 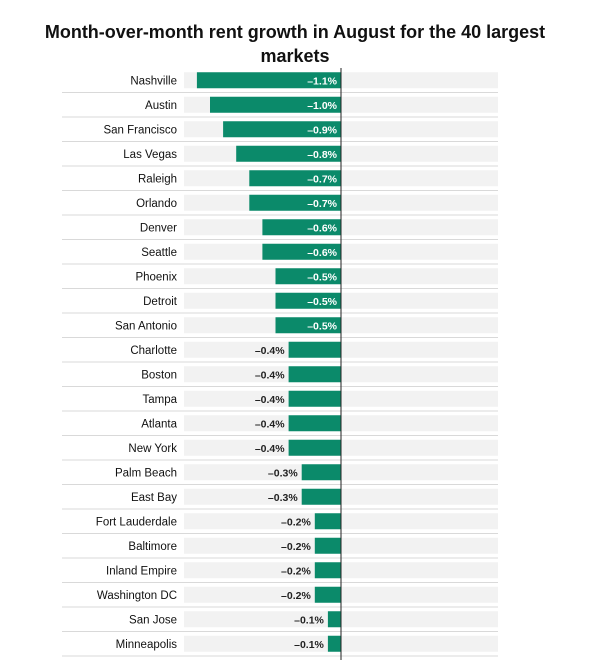 What do you see at coordinates (141, 571) in the screenshot?
I see `category-label: Inland Empire` at bounding box center [141, 571].